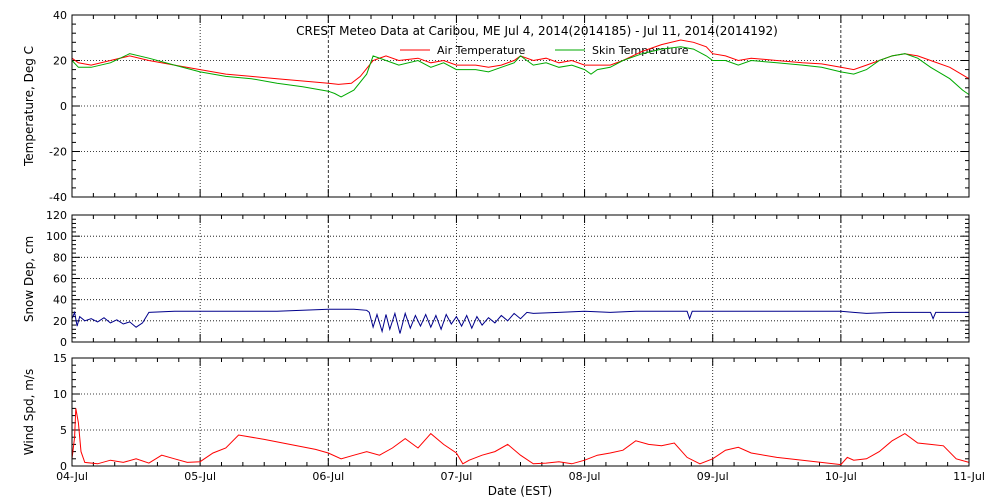 The image size is (1000, 500). What do you see at coordinates (200, 476) in the screenshot?
I see `x-tick-label: 05-Jul` at bounding box center [200, 476].